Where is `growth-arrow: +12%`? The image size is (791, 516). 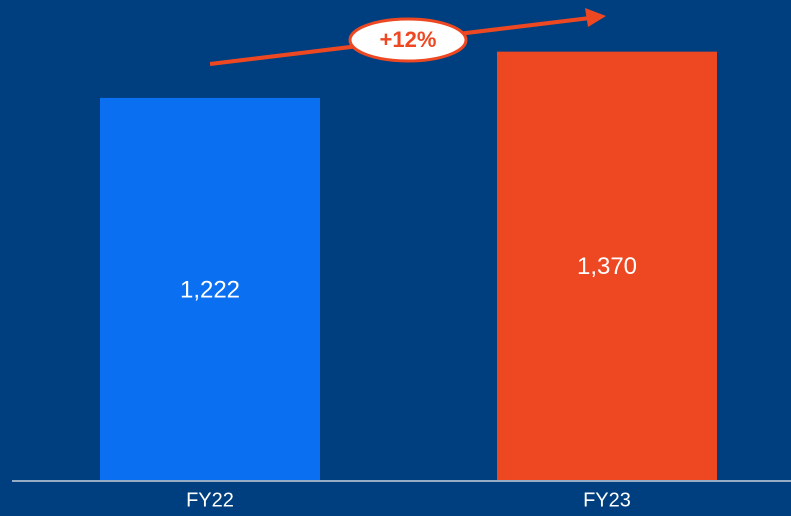
growth-arrow: +12% is located at coordinates (407, 37).